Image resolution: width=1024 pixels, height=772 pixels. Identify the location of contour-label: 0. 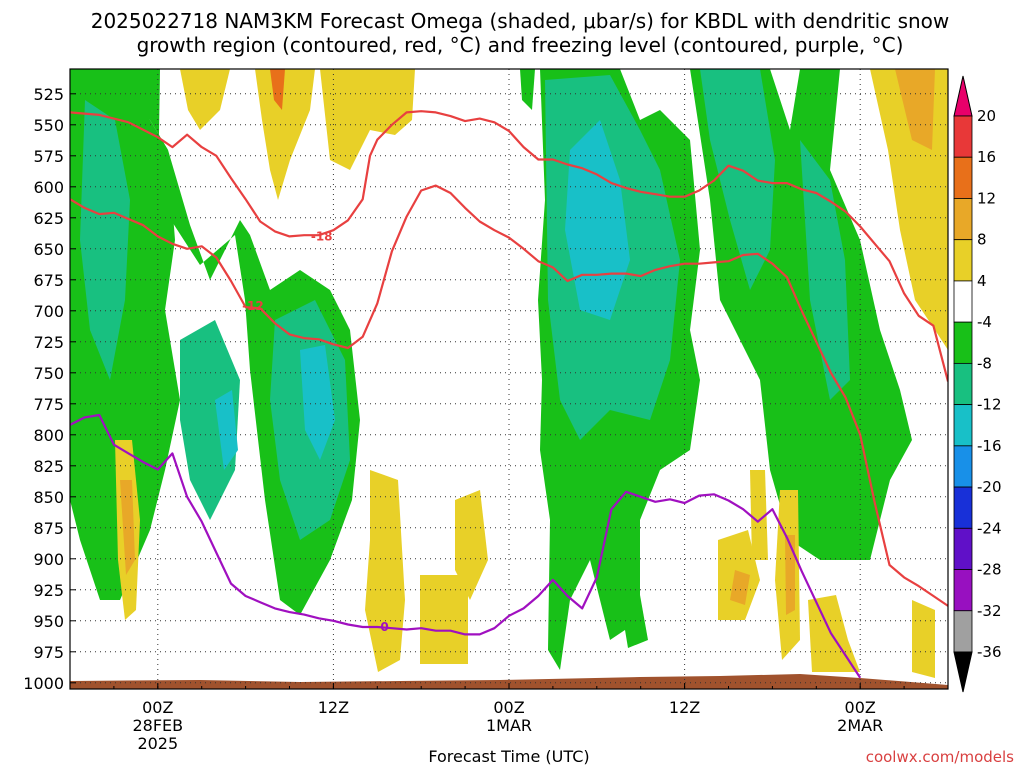
(384, 627).